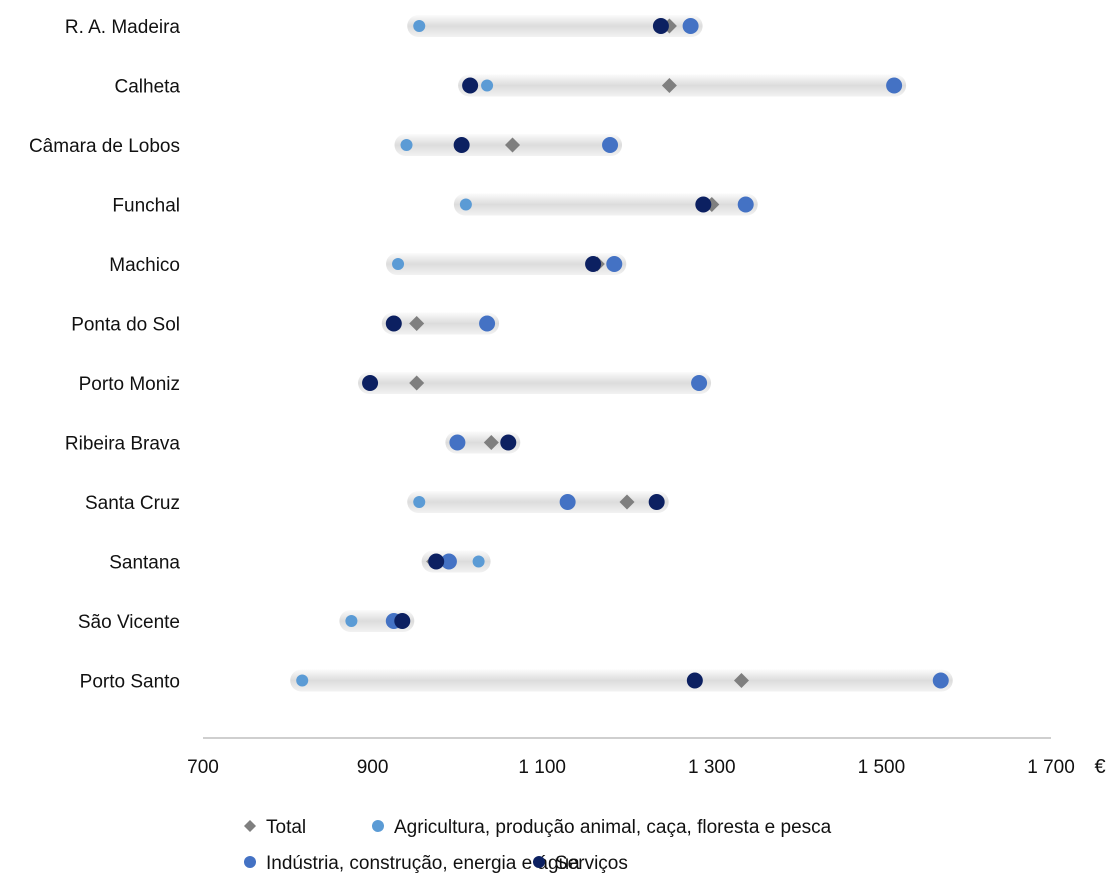 Image resolution: width=1119 pixels, height=874 pixels. Describe the element at coordinates (144, 265) in the screenshot. I see `category-label-machico: Machico` at that location.